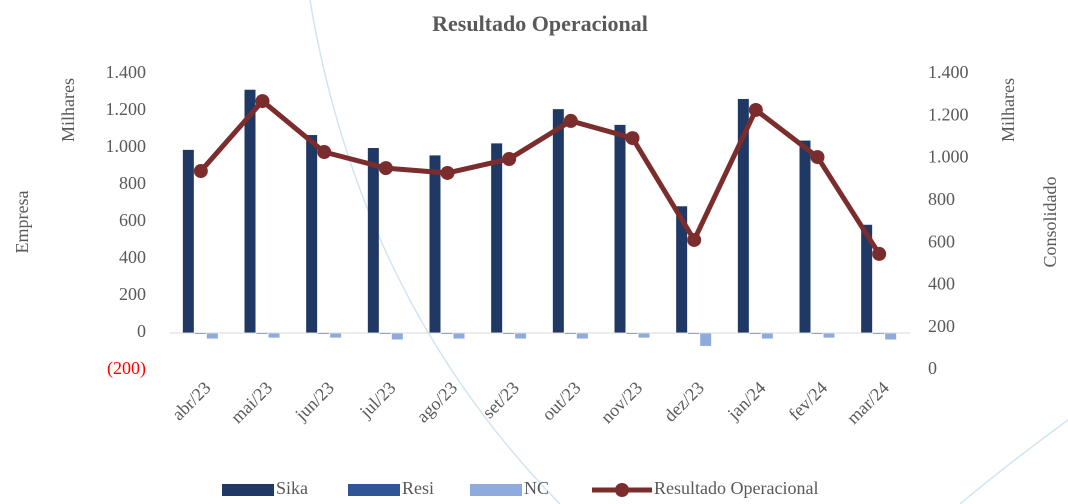  Describe the element at coordinates (941, 241) in the screenshot. I see `y2-tick-label: 600` at that location.